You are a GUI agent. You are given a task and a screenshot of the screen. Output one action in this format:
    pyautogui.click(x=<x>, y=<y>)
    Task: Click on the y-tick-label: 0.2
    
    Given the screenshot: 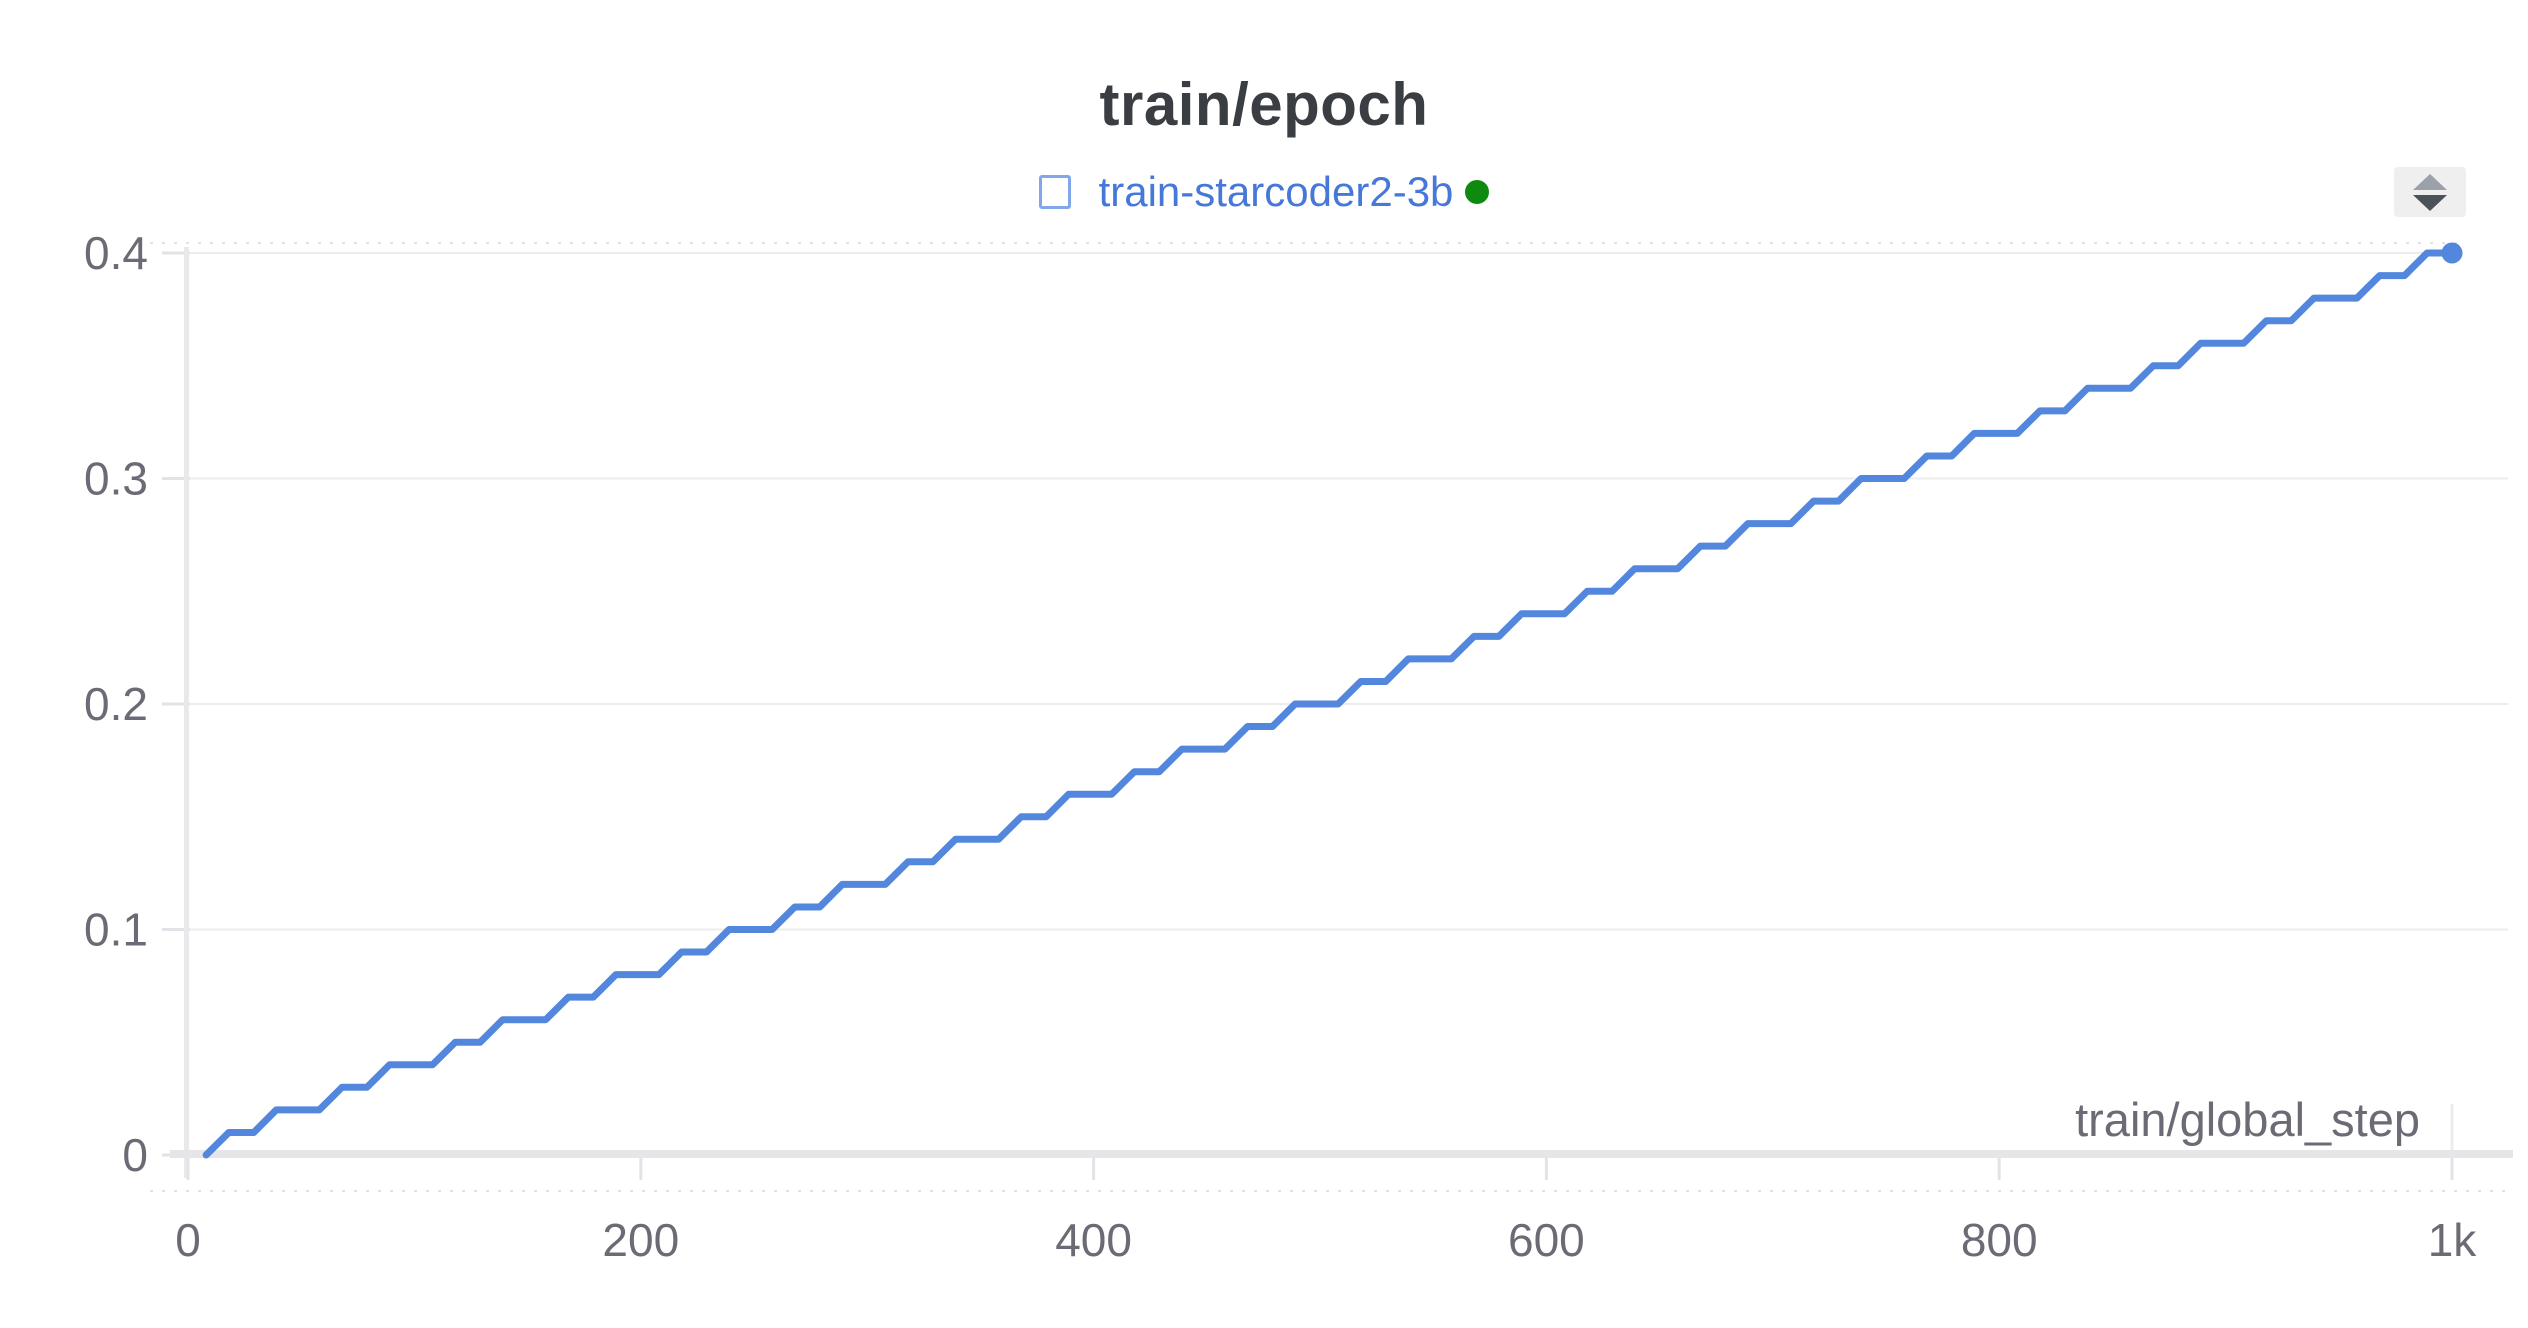 What is the action you would take?
    pyautogui.click(x=116, y=704)
    